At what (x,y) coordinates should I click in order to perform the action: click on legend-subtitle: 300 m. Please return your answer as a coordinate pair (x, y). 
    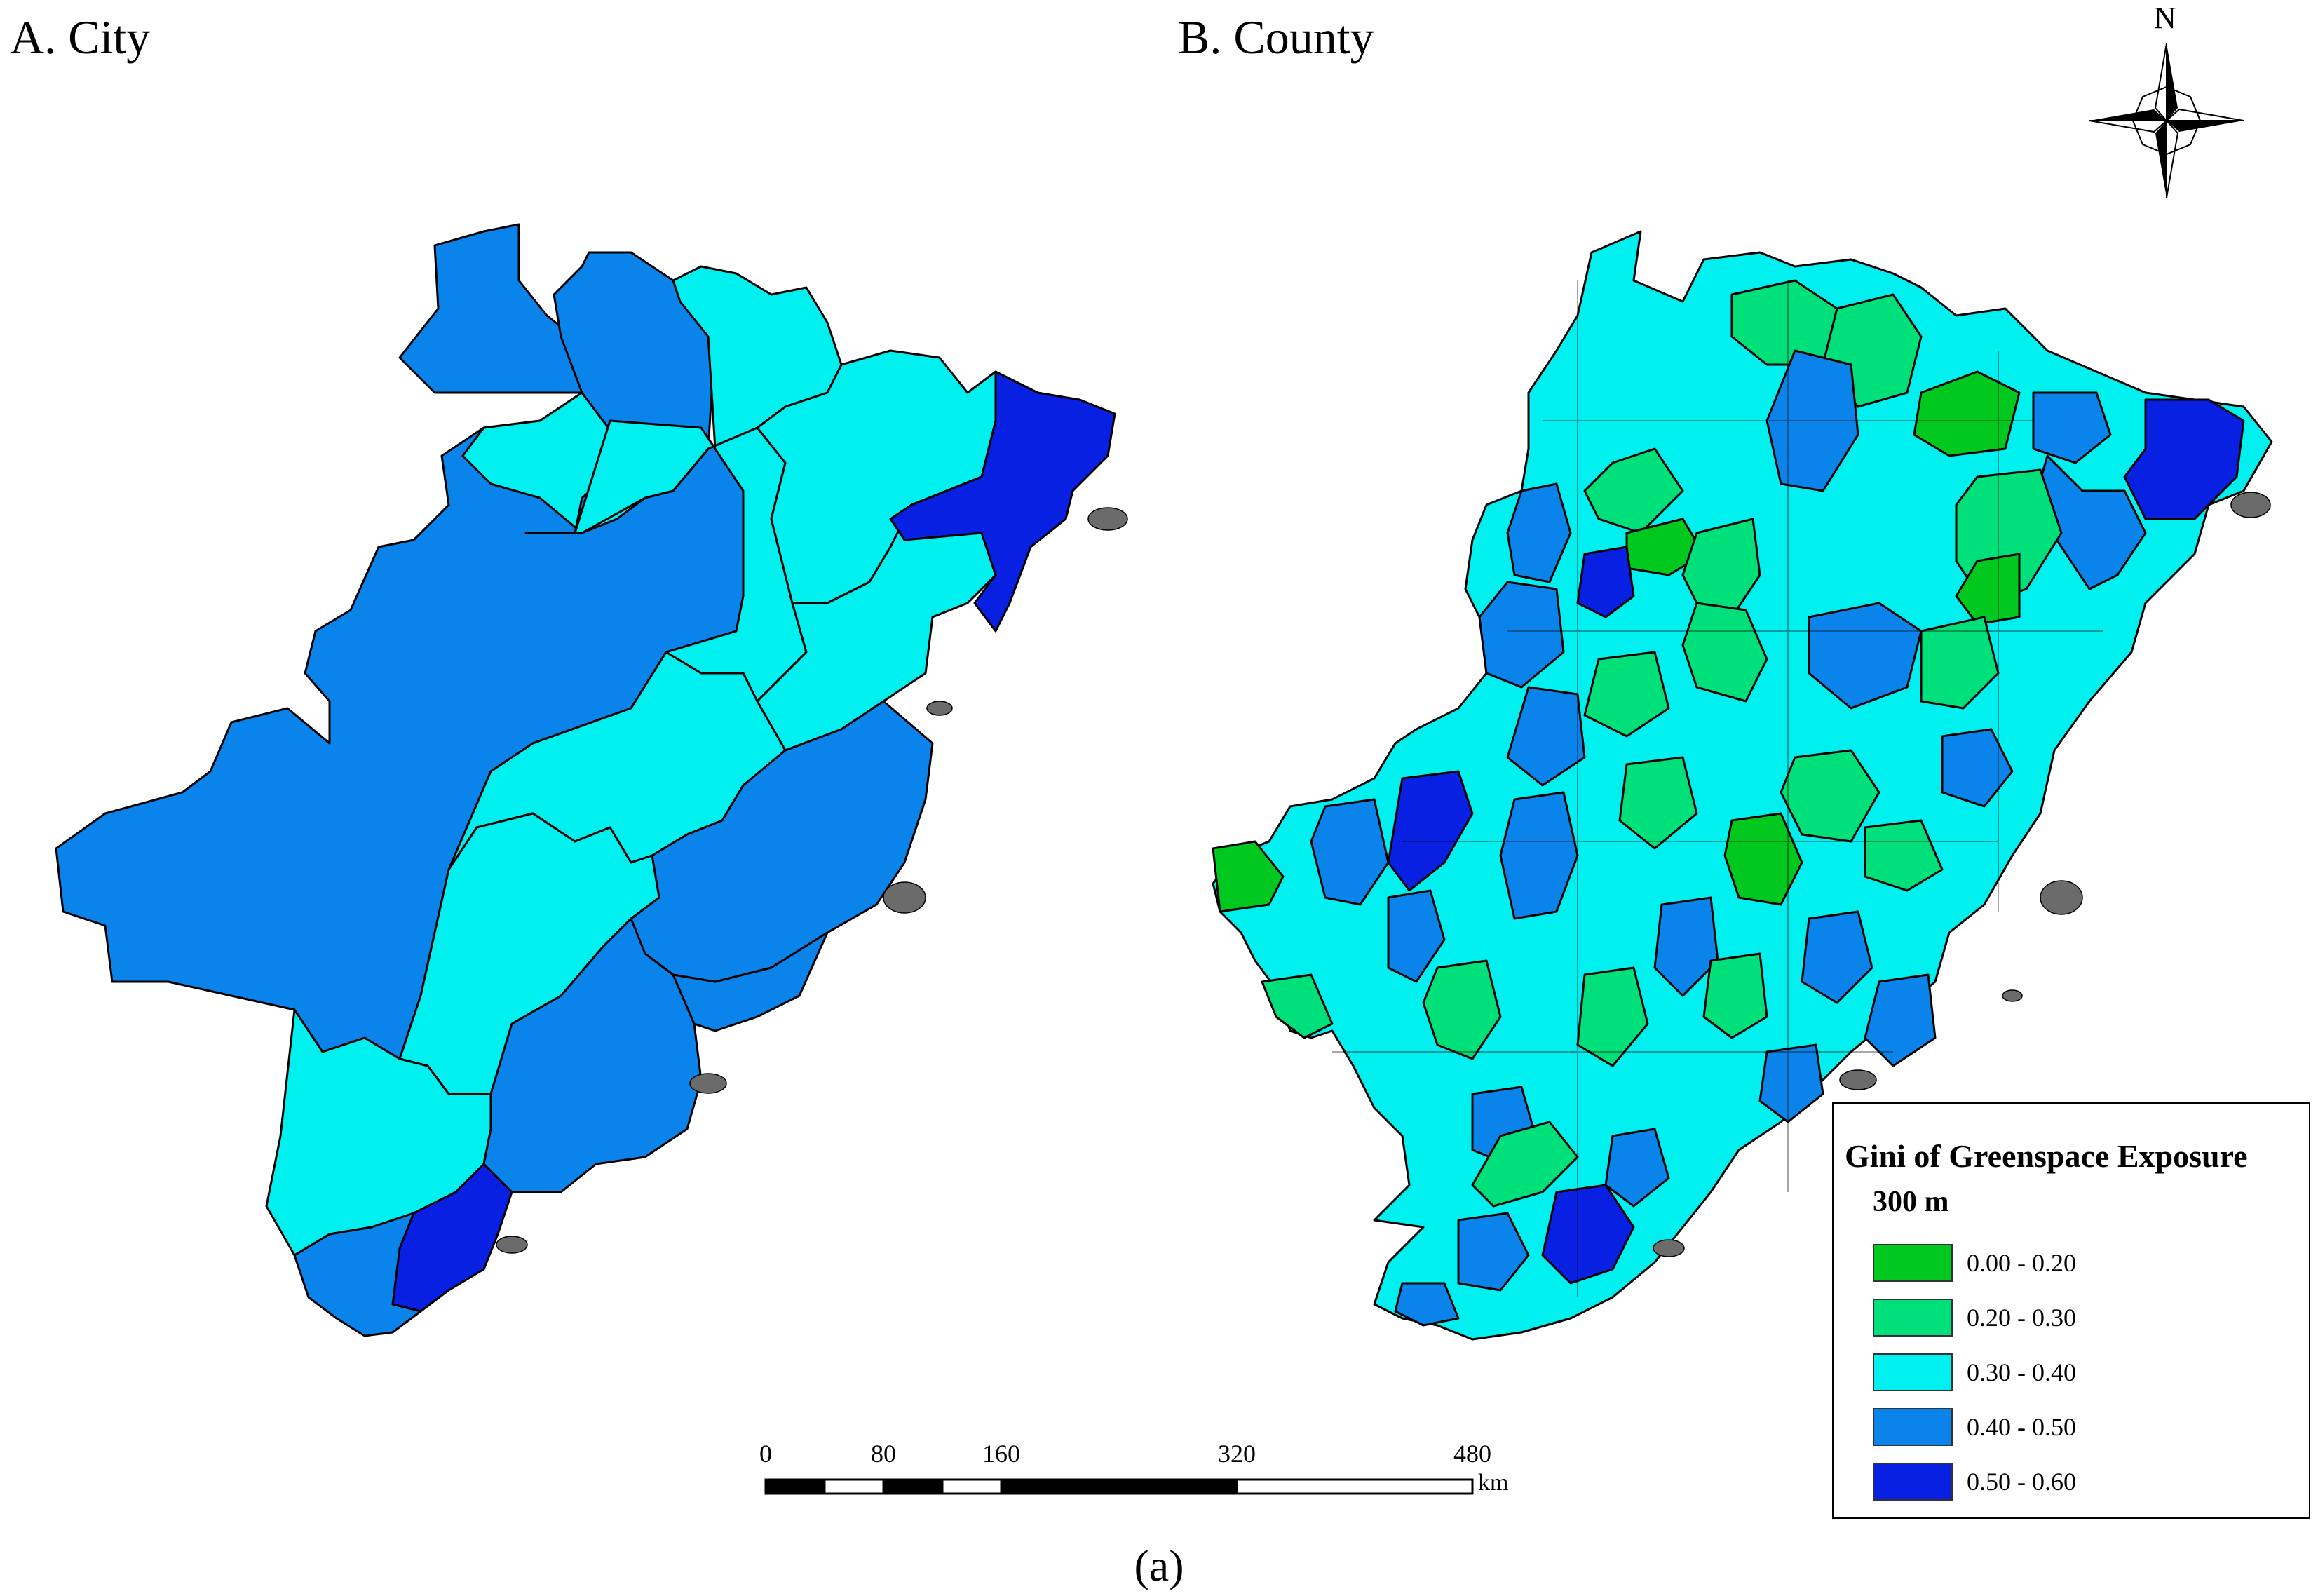
    Looking at the image, I should click on (1911, 1202).